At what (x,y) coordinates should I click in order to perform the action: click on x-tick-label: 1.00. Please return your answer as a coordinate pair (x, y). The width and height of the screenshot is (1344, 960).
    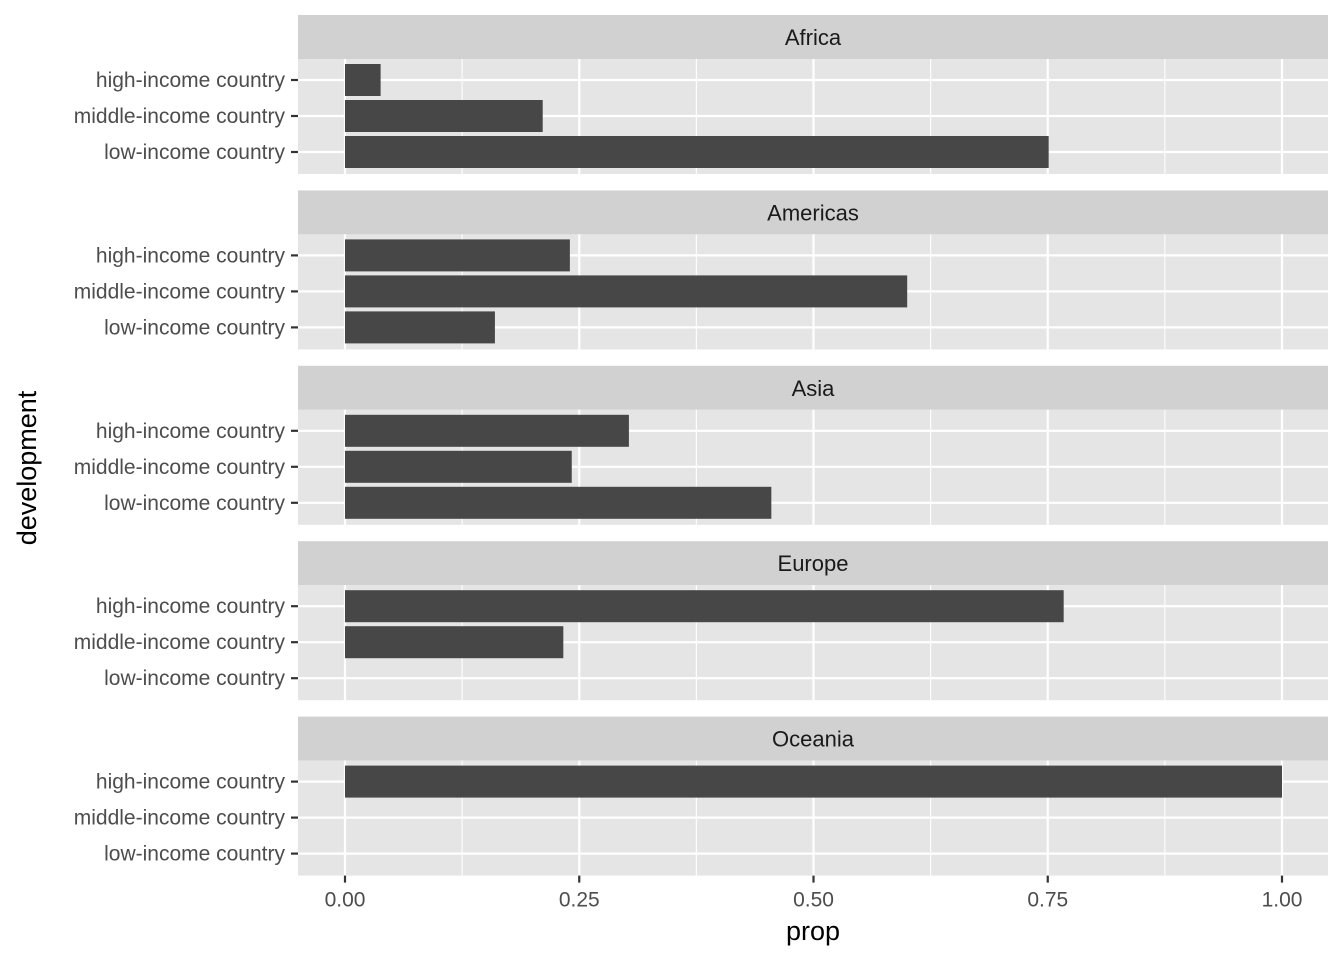
    Looking at the image, I should click on (1282, 900).